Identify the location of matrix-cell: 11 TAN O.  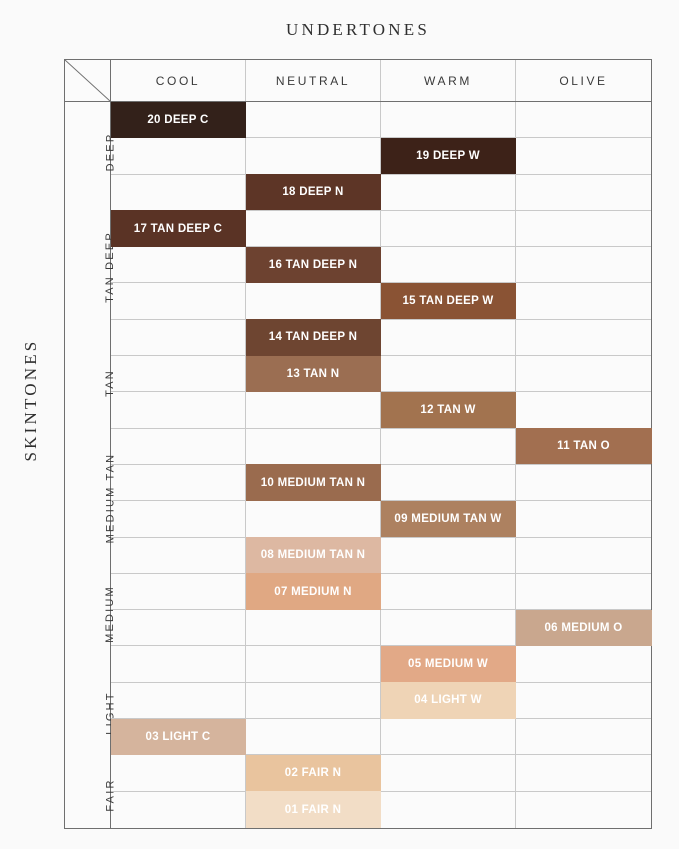
(583, 446).